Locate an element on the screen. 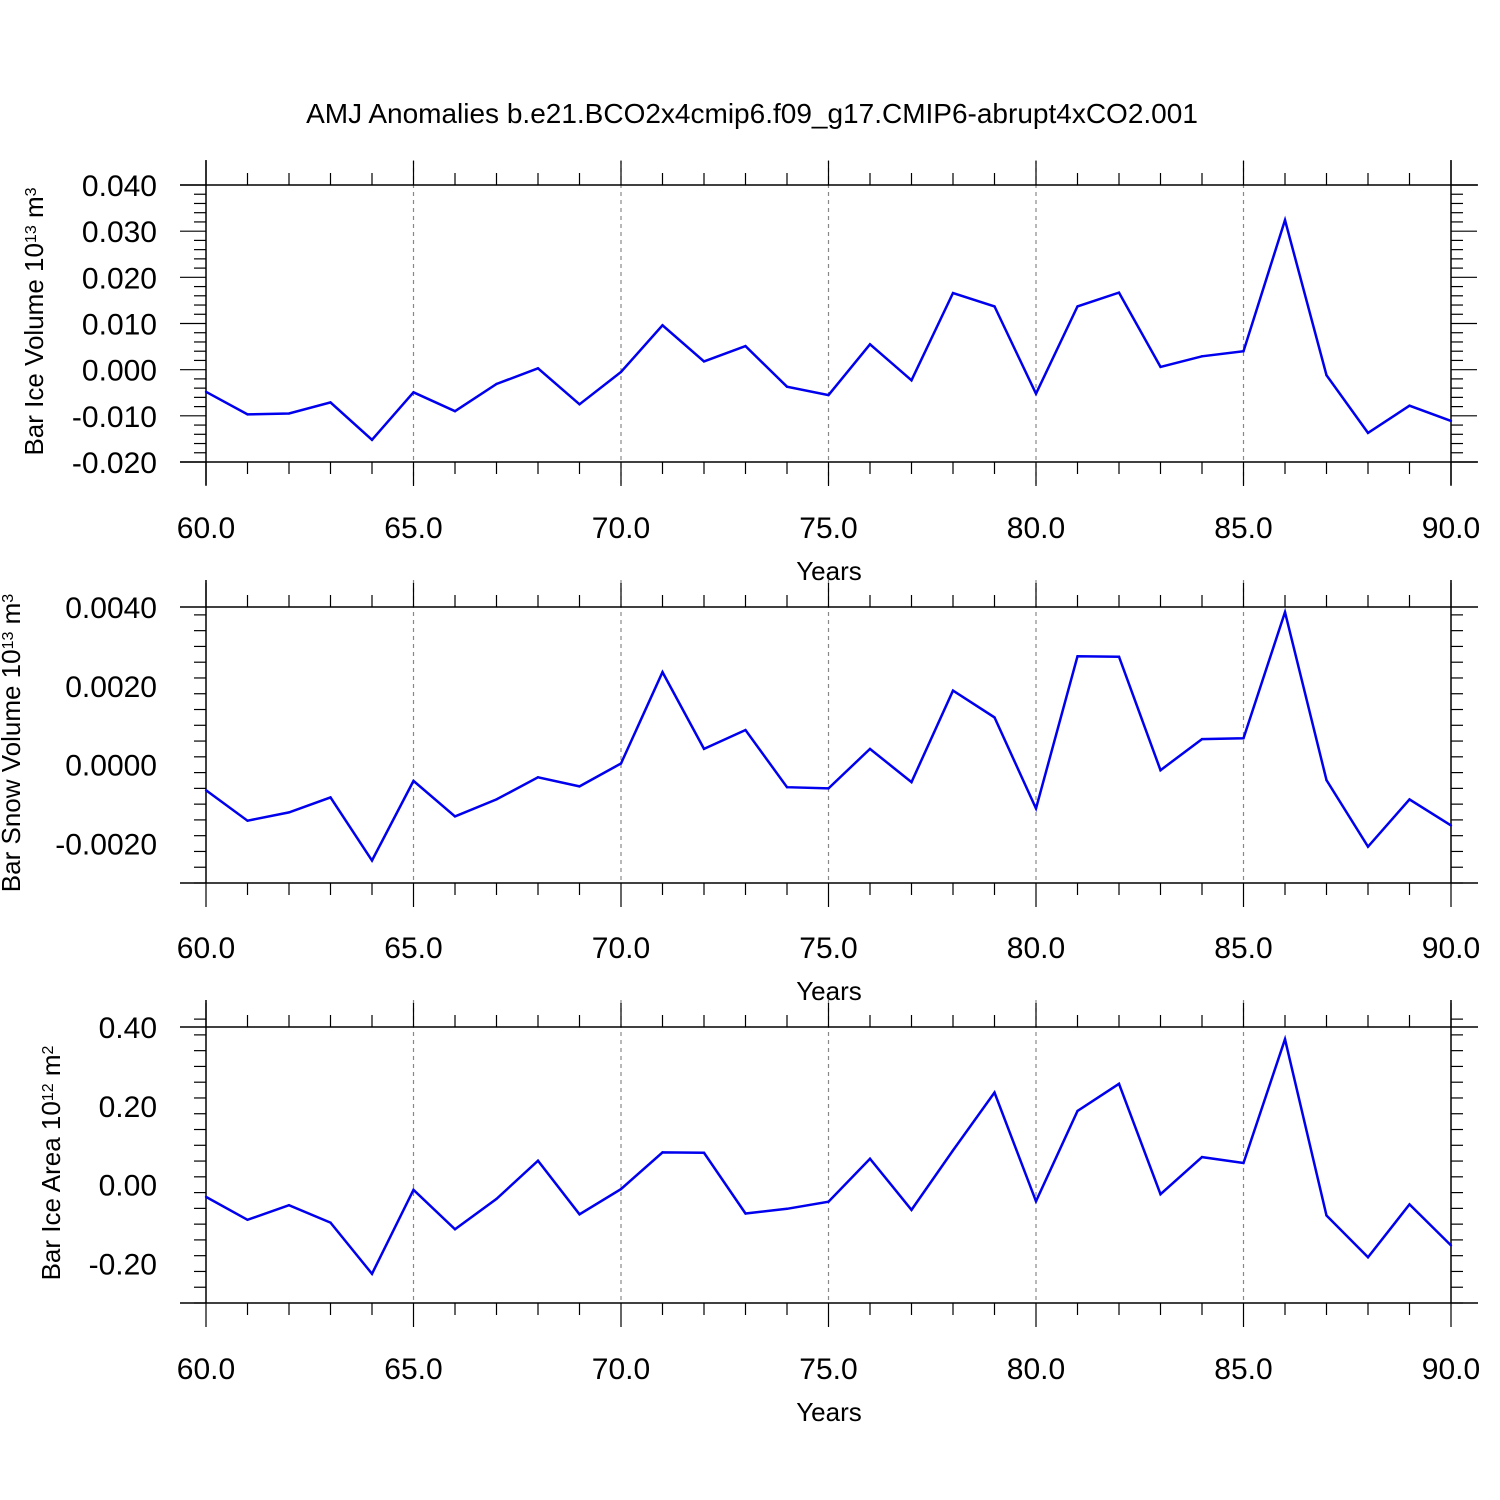  y-tick-label: 0.20 is located at coordinates (128, 1107).